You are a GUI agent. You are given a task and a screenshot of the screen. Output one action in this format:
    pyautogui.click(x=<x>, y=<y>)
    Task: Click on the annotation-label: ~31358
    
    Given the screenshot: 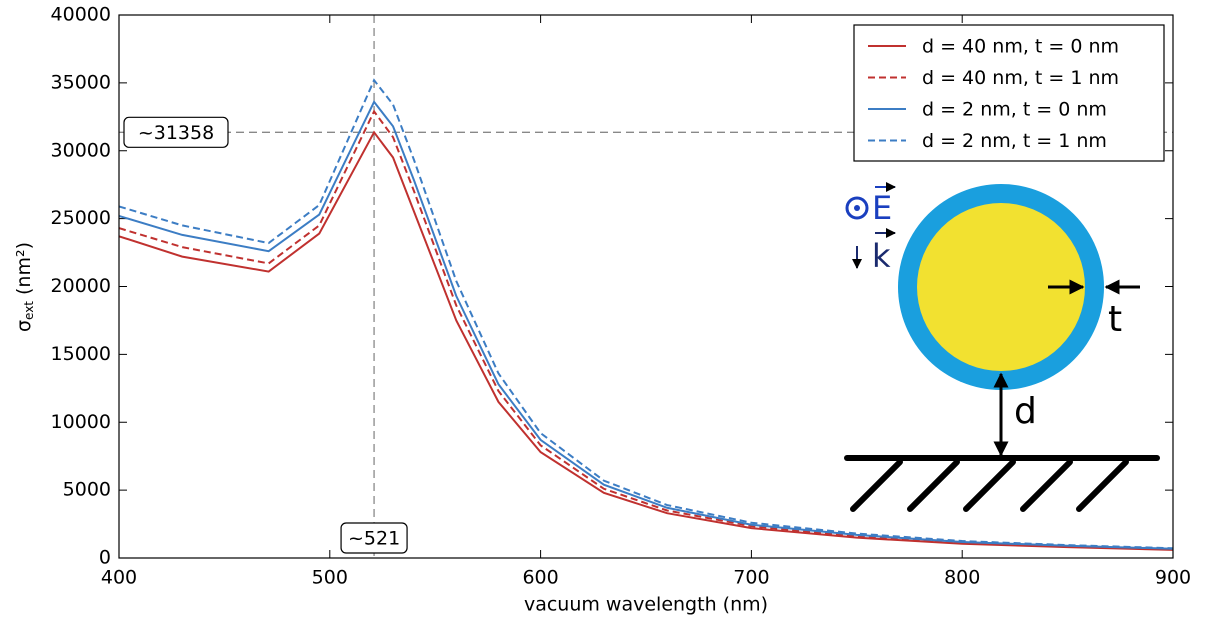 What is the action you would take?
    pyautogui.click(x=176, y=133)
    